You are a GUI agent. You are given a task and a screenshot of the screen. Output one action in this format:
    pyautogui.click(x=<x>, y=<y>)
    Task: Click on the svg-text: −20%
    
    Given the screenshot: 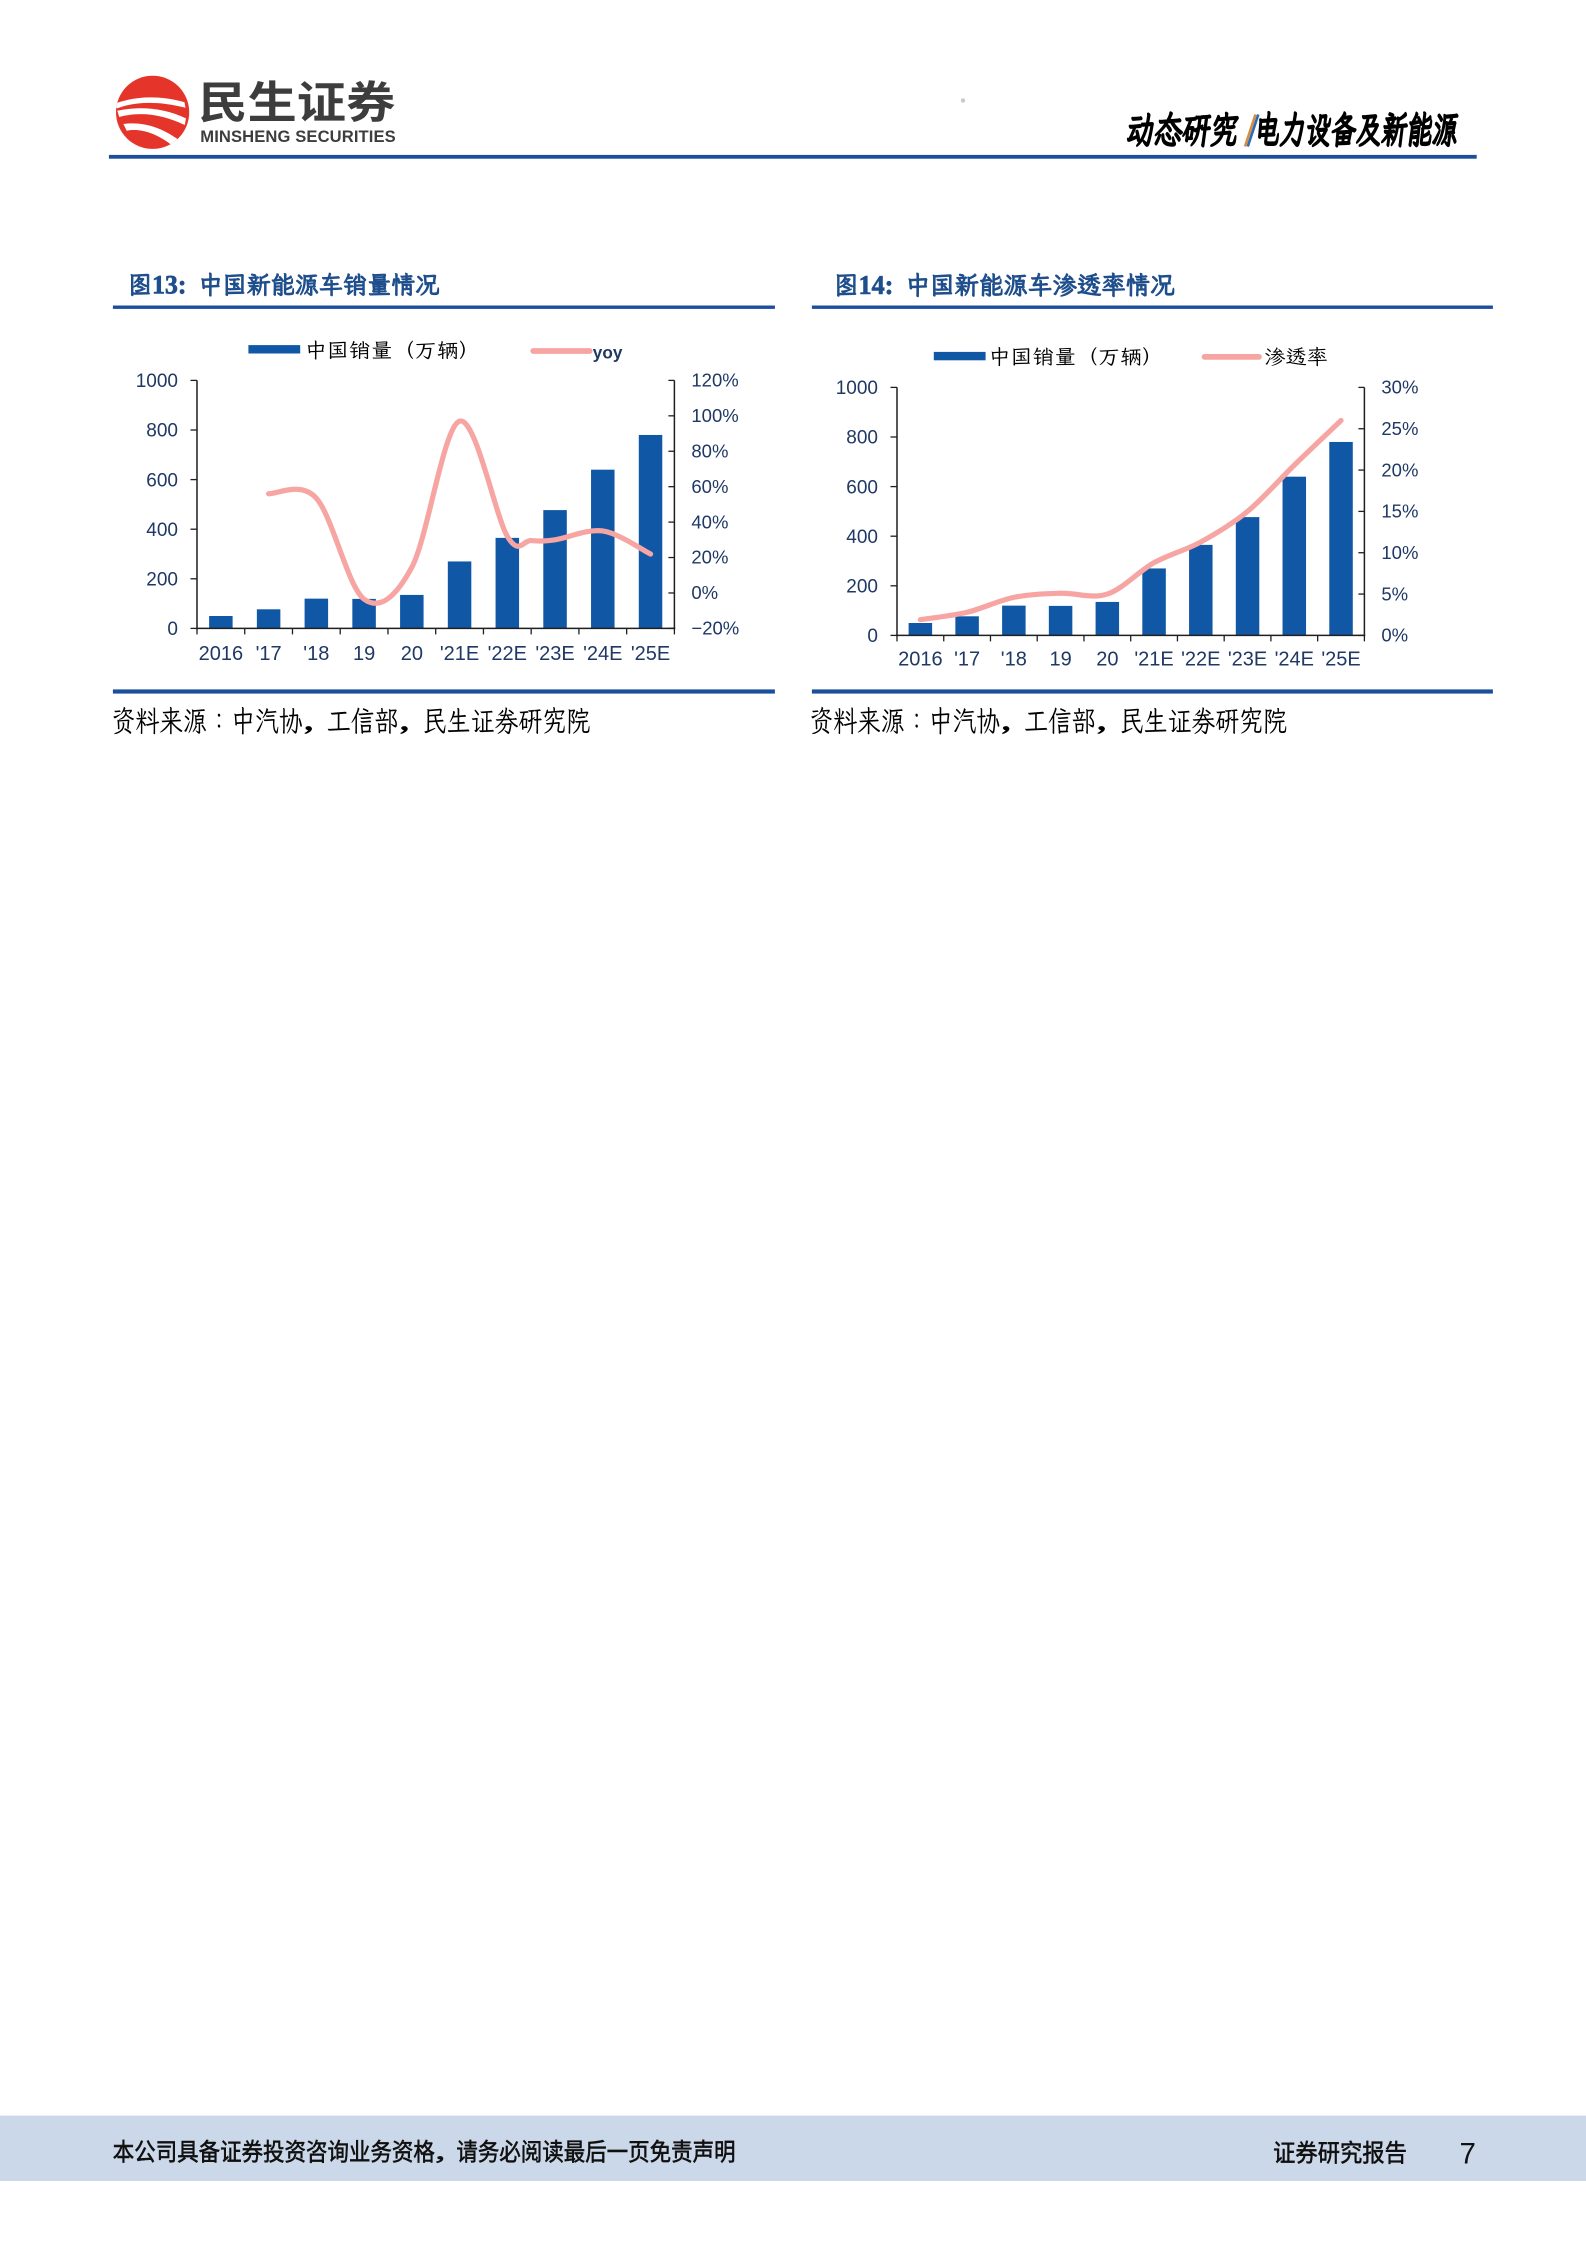 What is the action you would take?
    pyautogui.click(x=715, y=628)
    